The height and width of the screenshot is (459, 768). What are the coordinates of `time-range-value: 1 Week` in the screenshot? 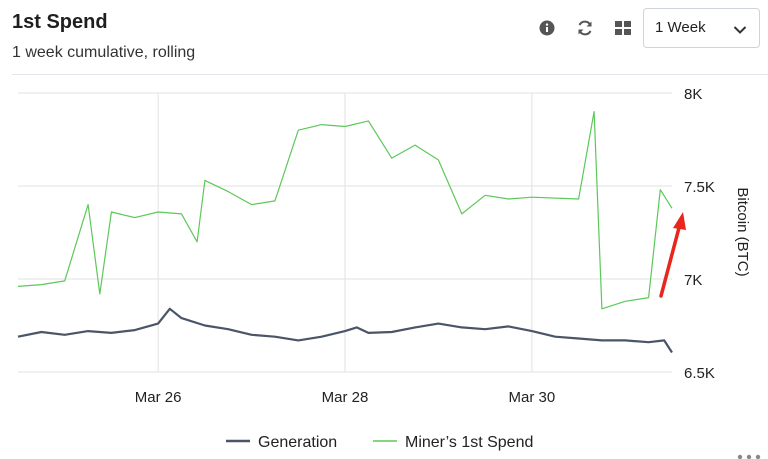 It's located at (680, 27).